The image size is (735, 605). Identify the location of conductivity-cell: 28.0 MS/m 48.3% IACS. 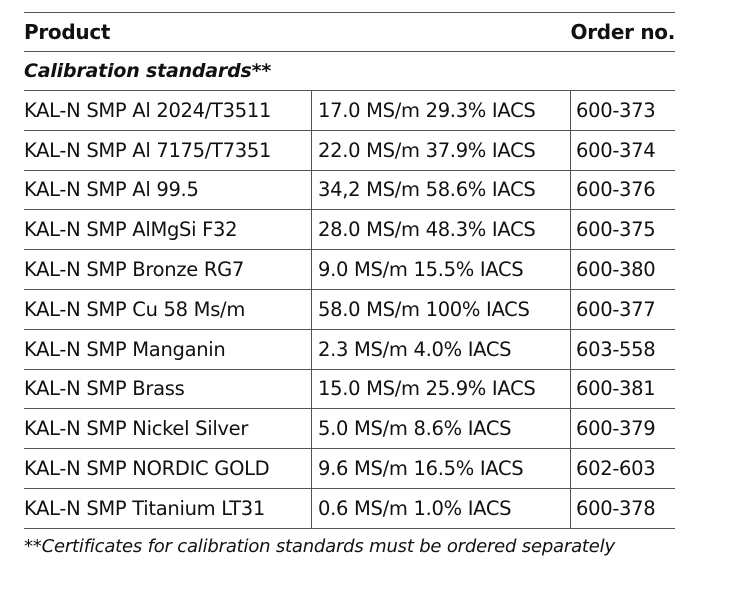
(440, 230).